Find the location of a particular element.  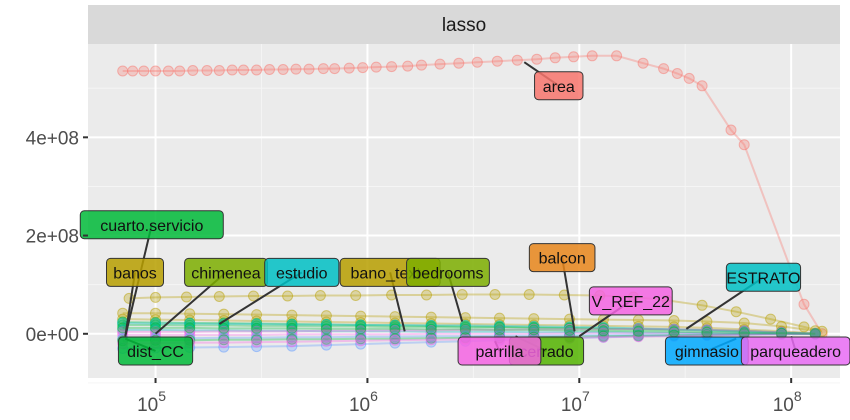

label-ESTRATO: ESTRATO is located at coordinates (763, 277).